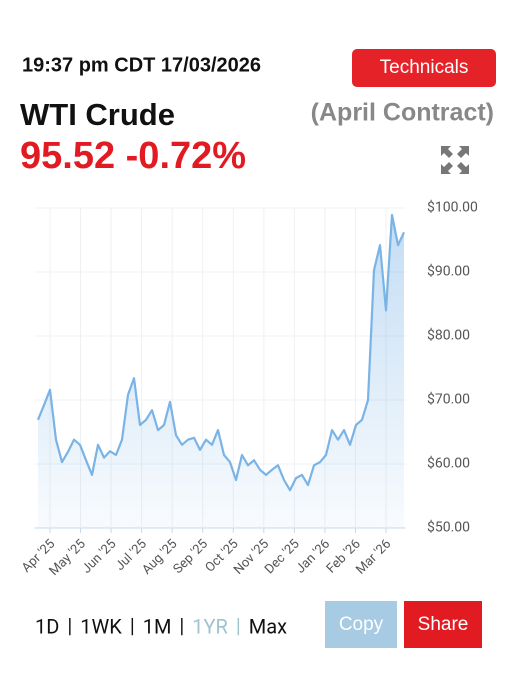 This screenshot has height=693, width=516. Describe the element at coordinates (157, 626) in the screenshot. I see `range-option: 1M` at that location.